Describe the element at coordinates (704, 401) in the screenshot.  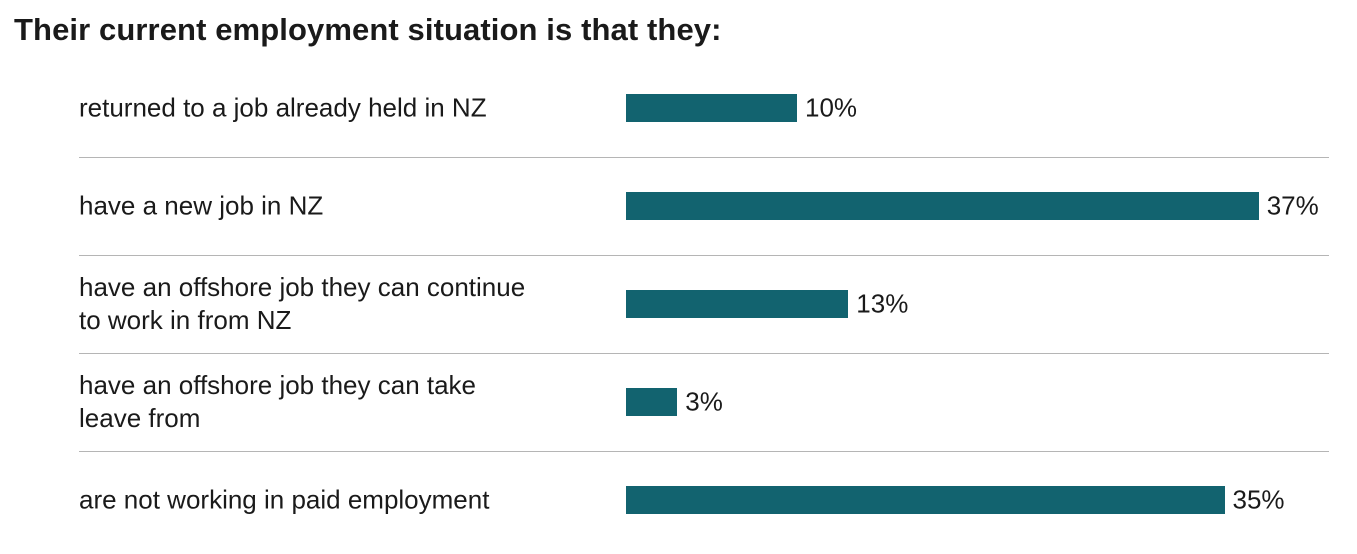
I see `value-label: 3%` at that location.